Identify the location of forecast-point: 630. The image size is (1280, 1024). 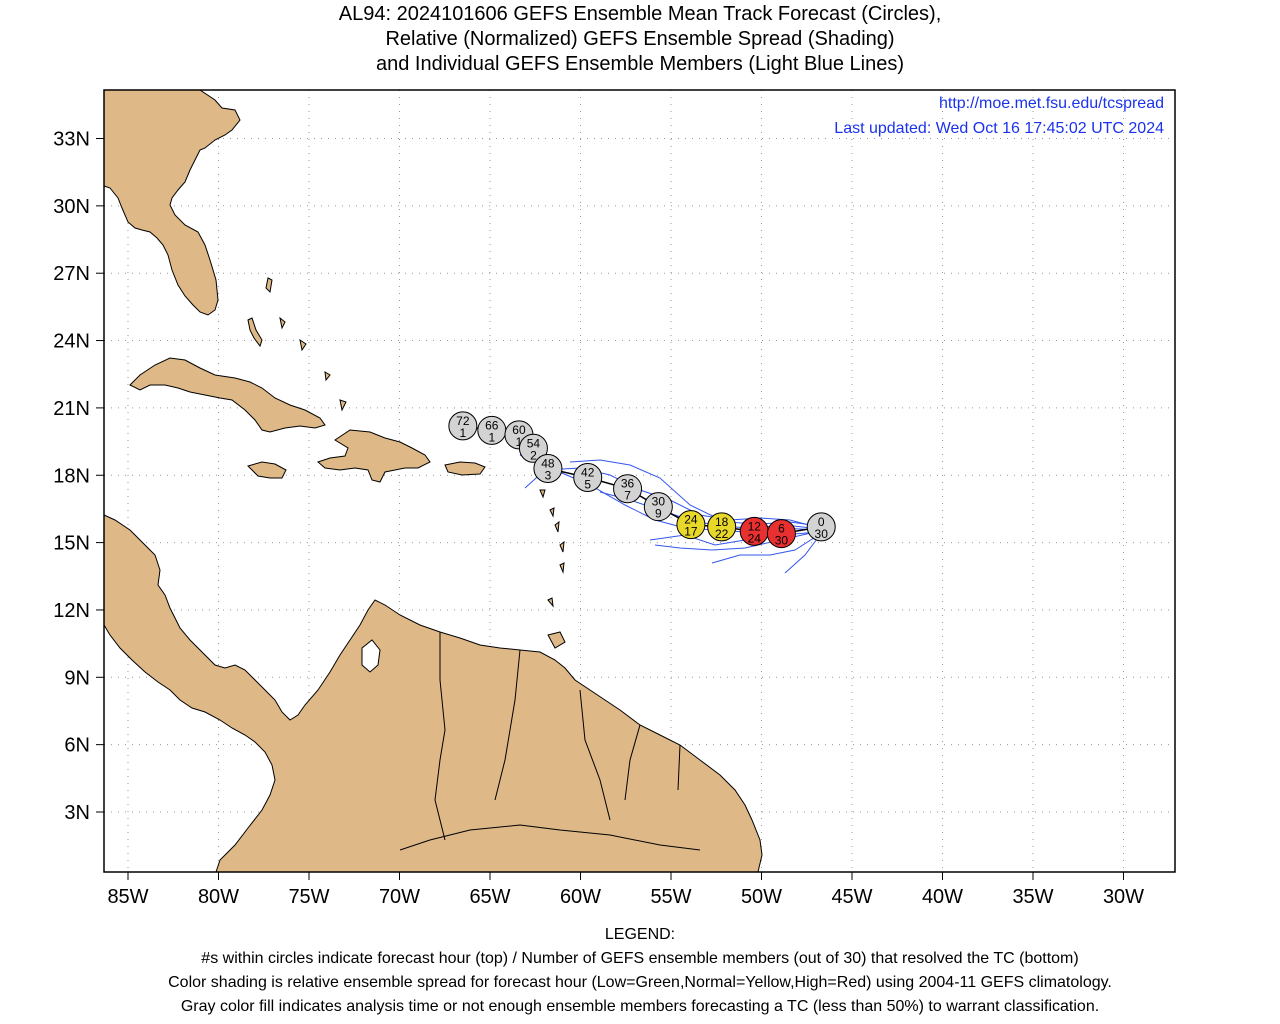
(781, 534).